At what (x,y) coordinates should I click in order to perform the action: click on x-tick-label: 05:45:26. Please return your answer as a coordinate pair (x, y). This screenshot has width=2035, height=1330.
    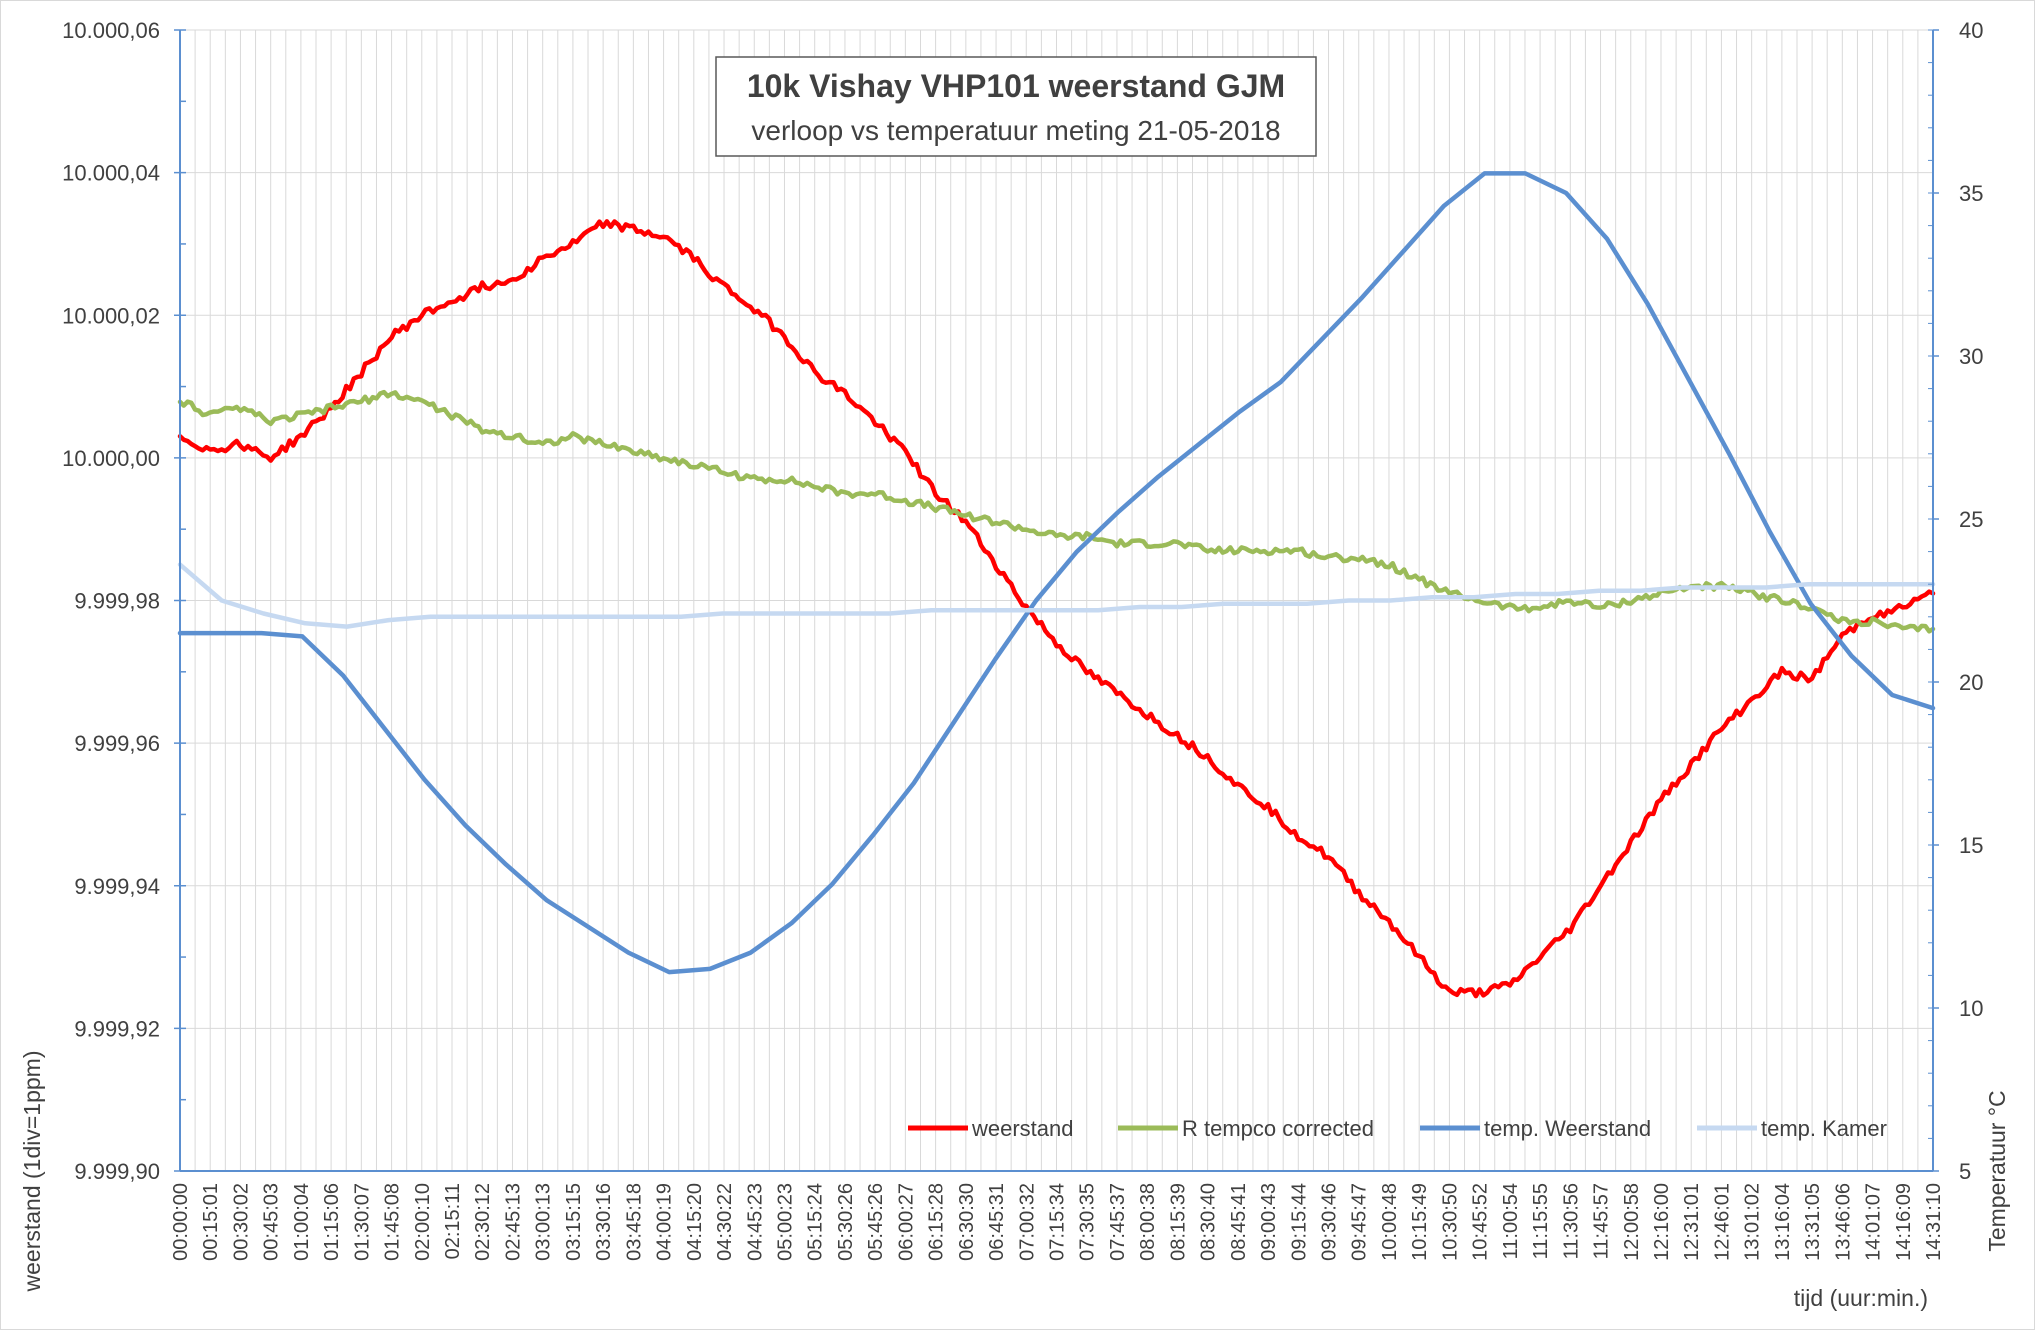
    Looking at the image, I should click on (876, 1222).